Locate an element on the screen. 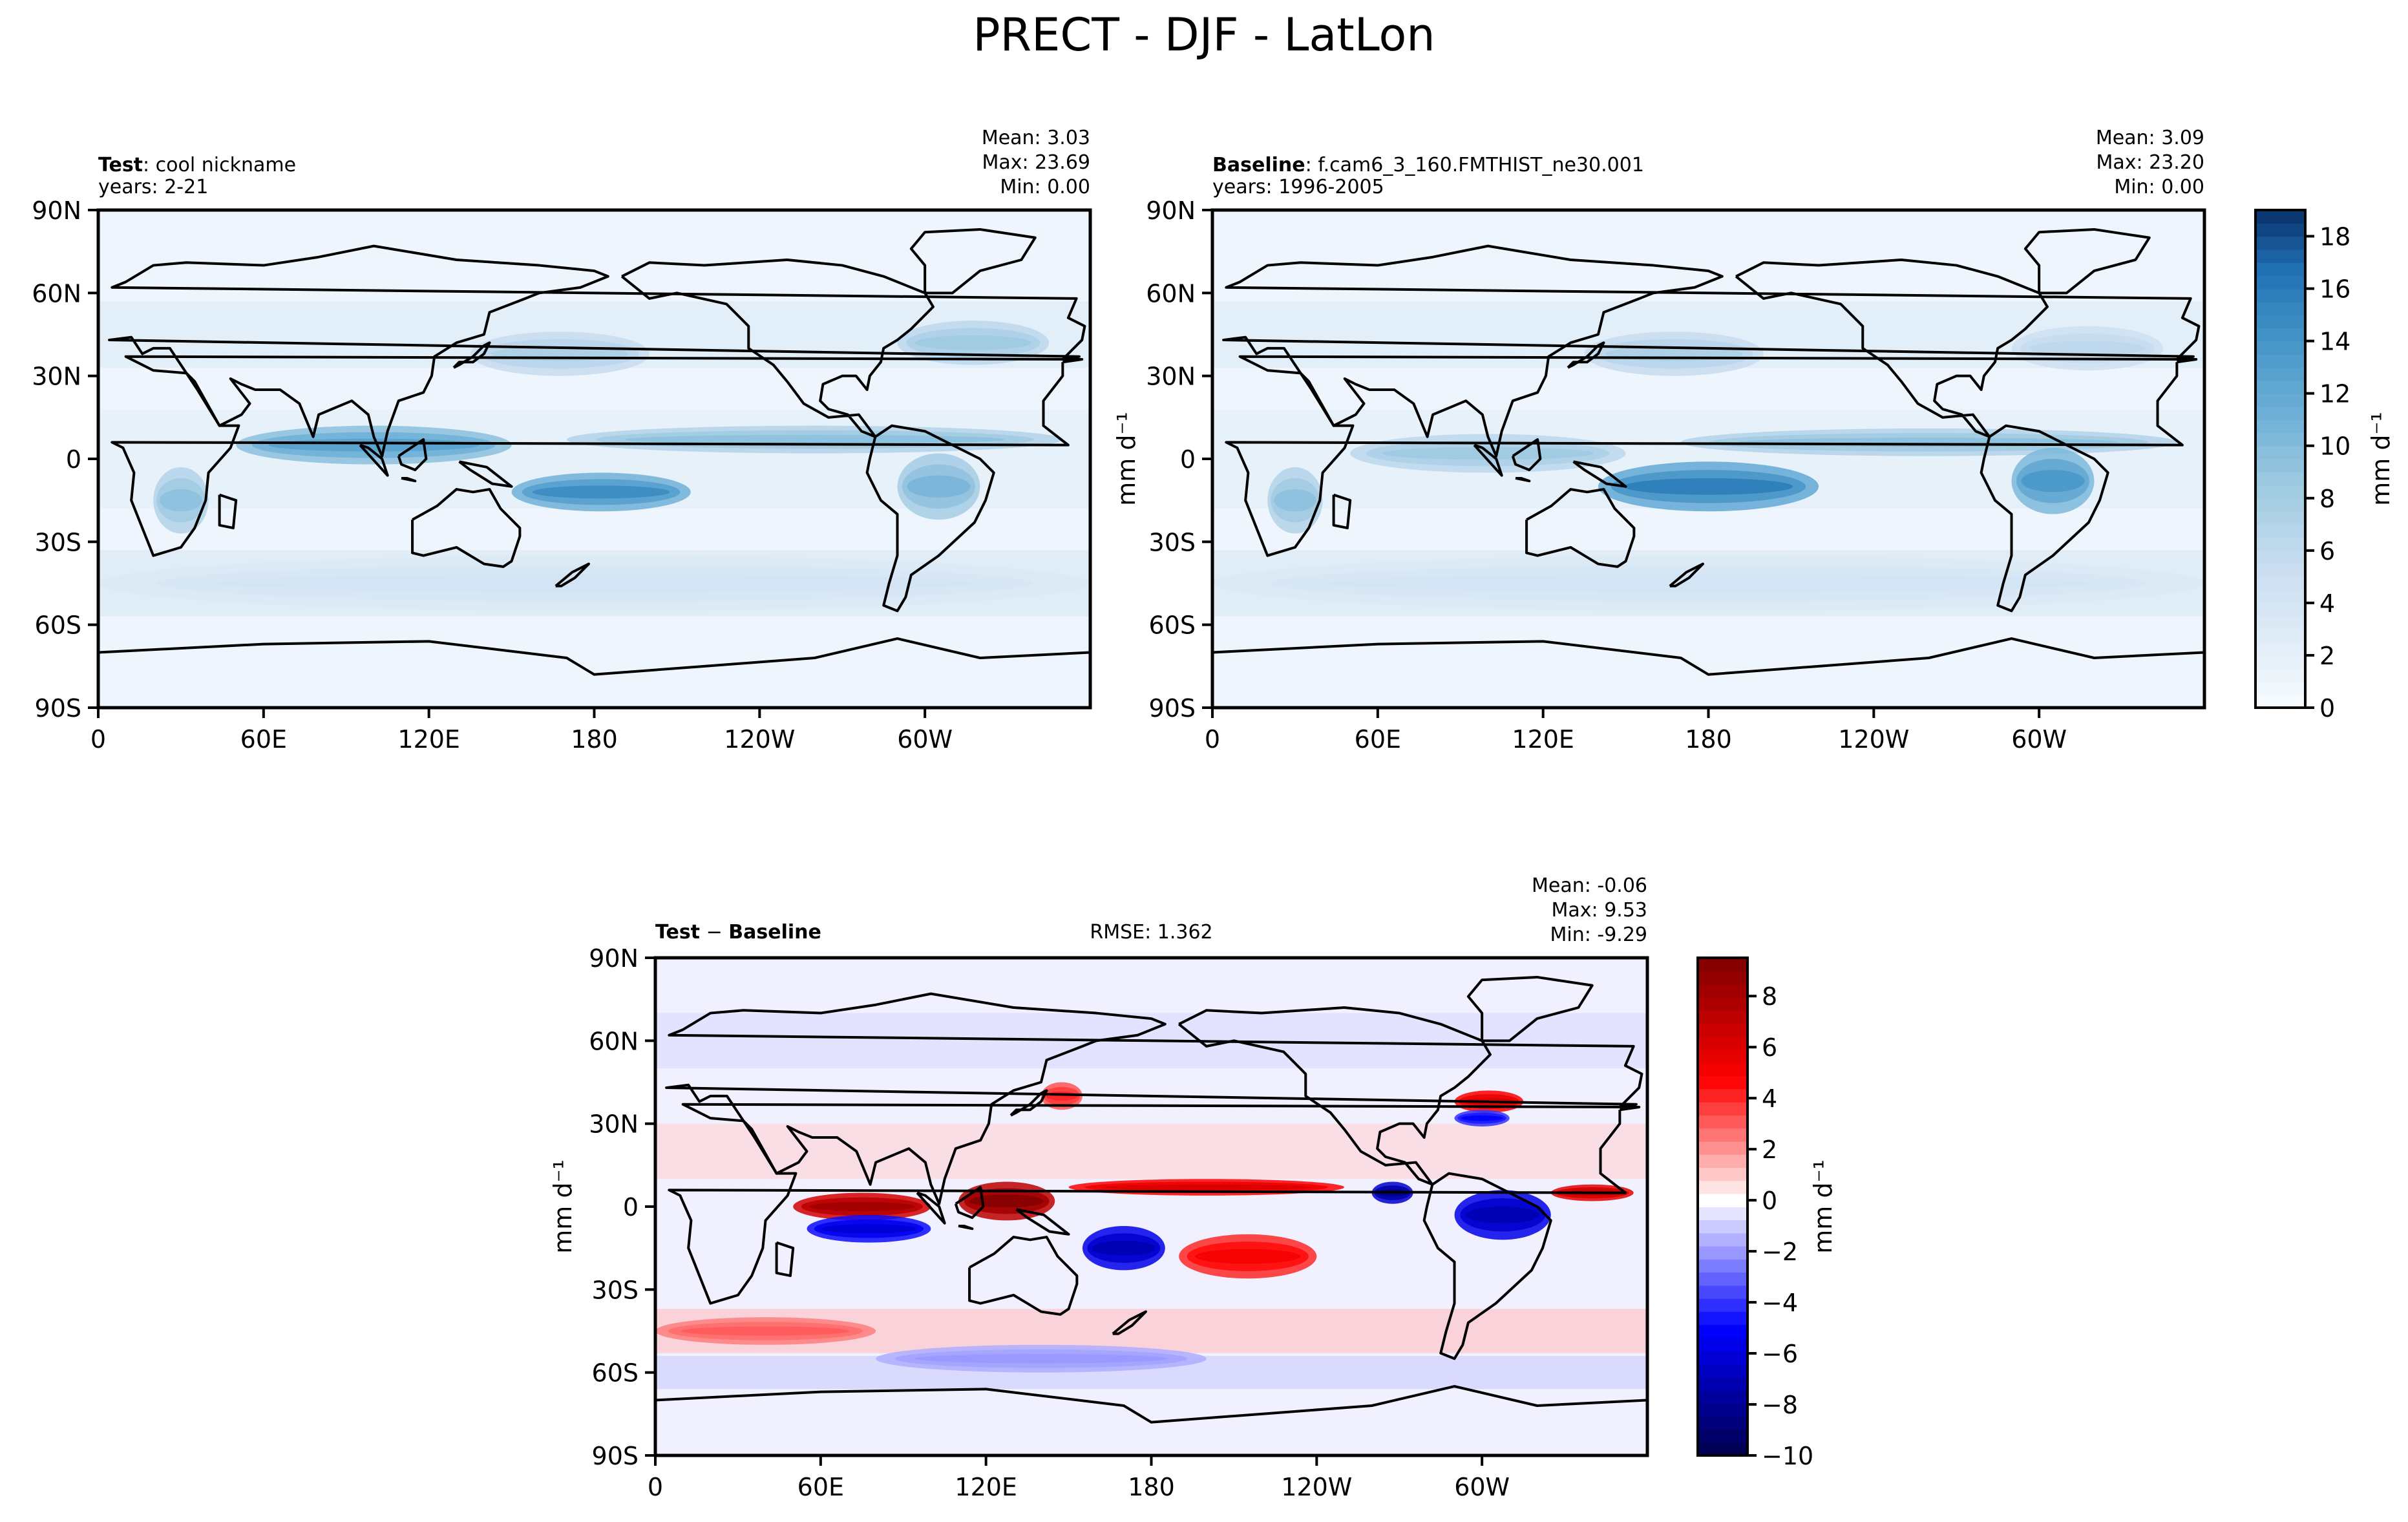 This screenshot has width=2408, height=1522. test-panel-title: Test: cool nickname is located at coordinates (197, 165).